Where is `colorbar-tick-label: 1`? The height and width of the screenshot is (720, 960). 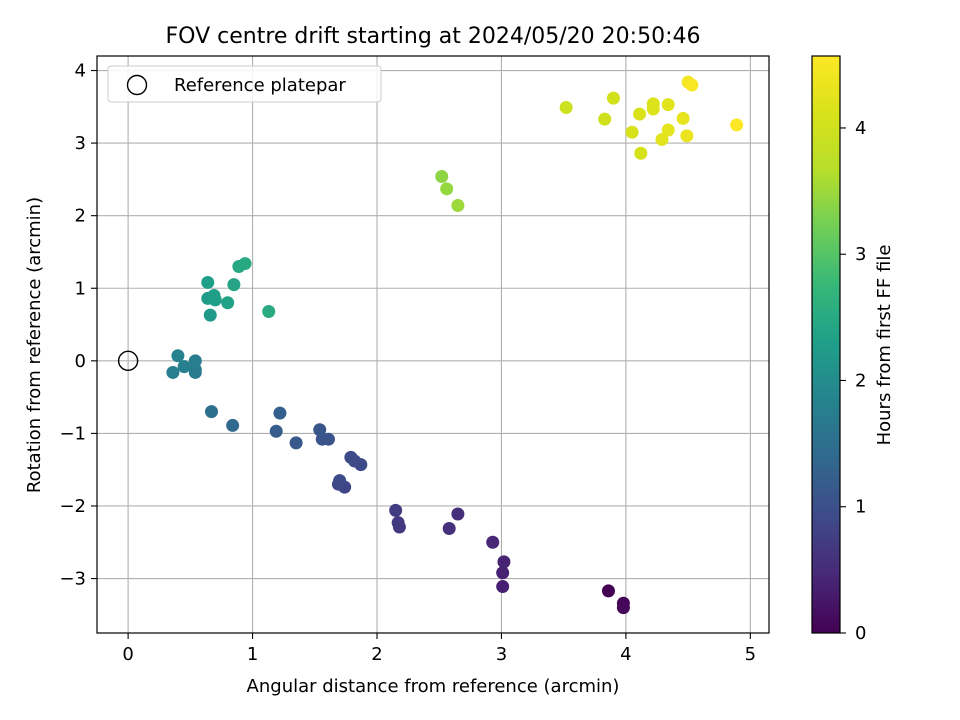
colorbar-tick-label: 1 is located at coordinates (860, 507).